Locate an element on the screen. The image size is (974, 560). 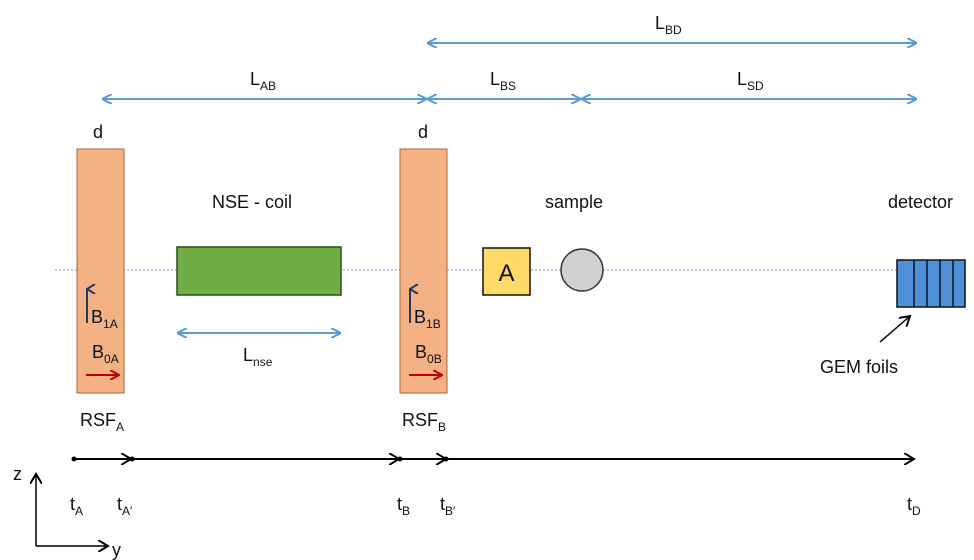
time-point-a is located at coordinates (74, 459).